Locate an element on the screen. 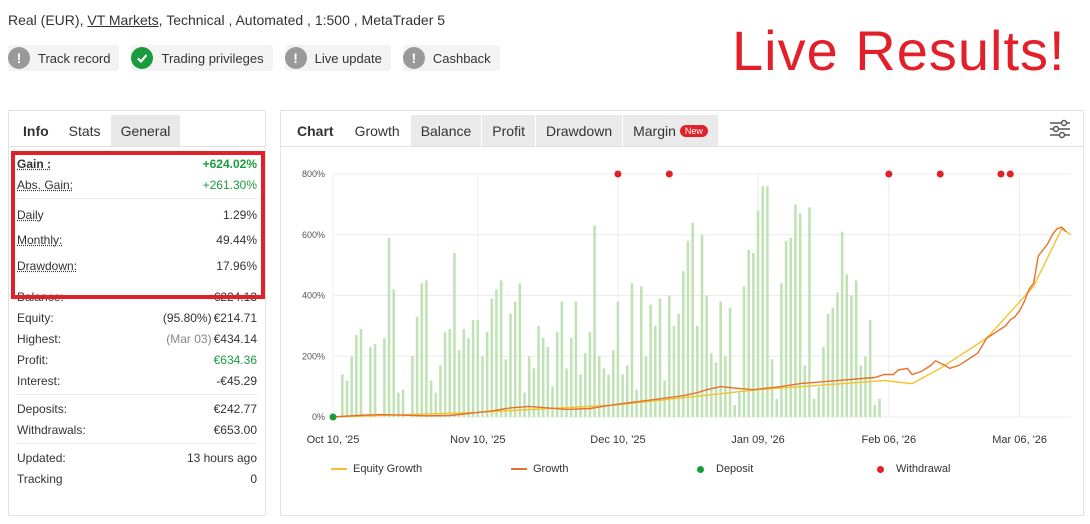 This screenshot has height=524, width=1090. stat-tracking: Tracking 0 is located at coordinates (137, 478).